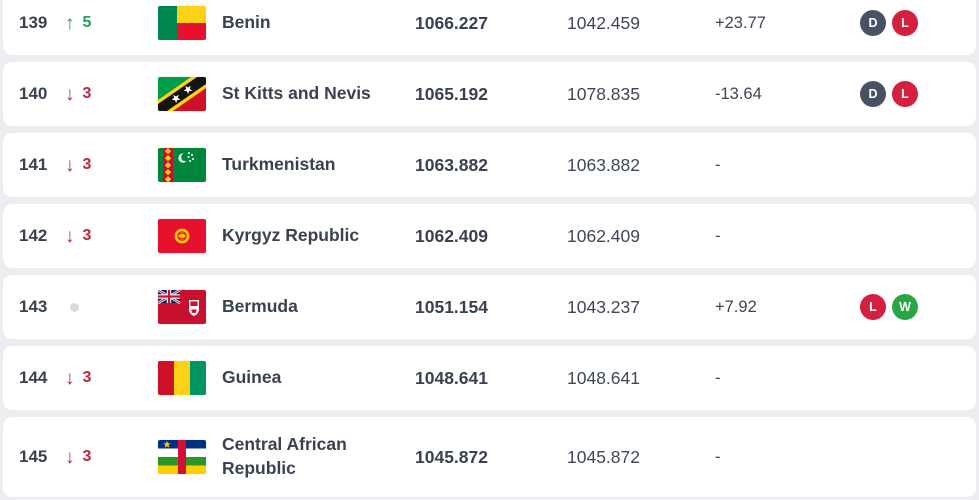 This screenshot has width=979, height=500. What do you see at coordinates (738, 93) in the screenshot?
I see `points-change: -13.64` at bounding box center [738, 93].